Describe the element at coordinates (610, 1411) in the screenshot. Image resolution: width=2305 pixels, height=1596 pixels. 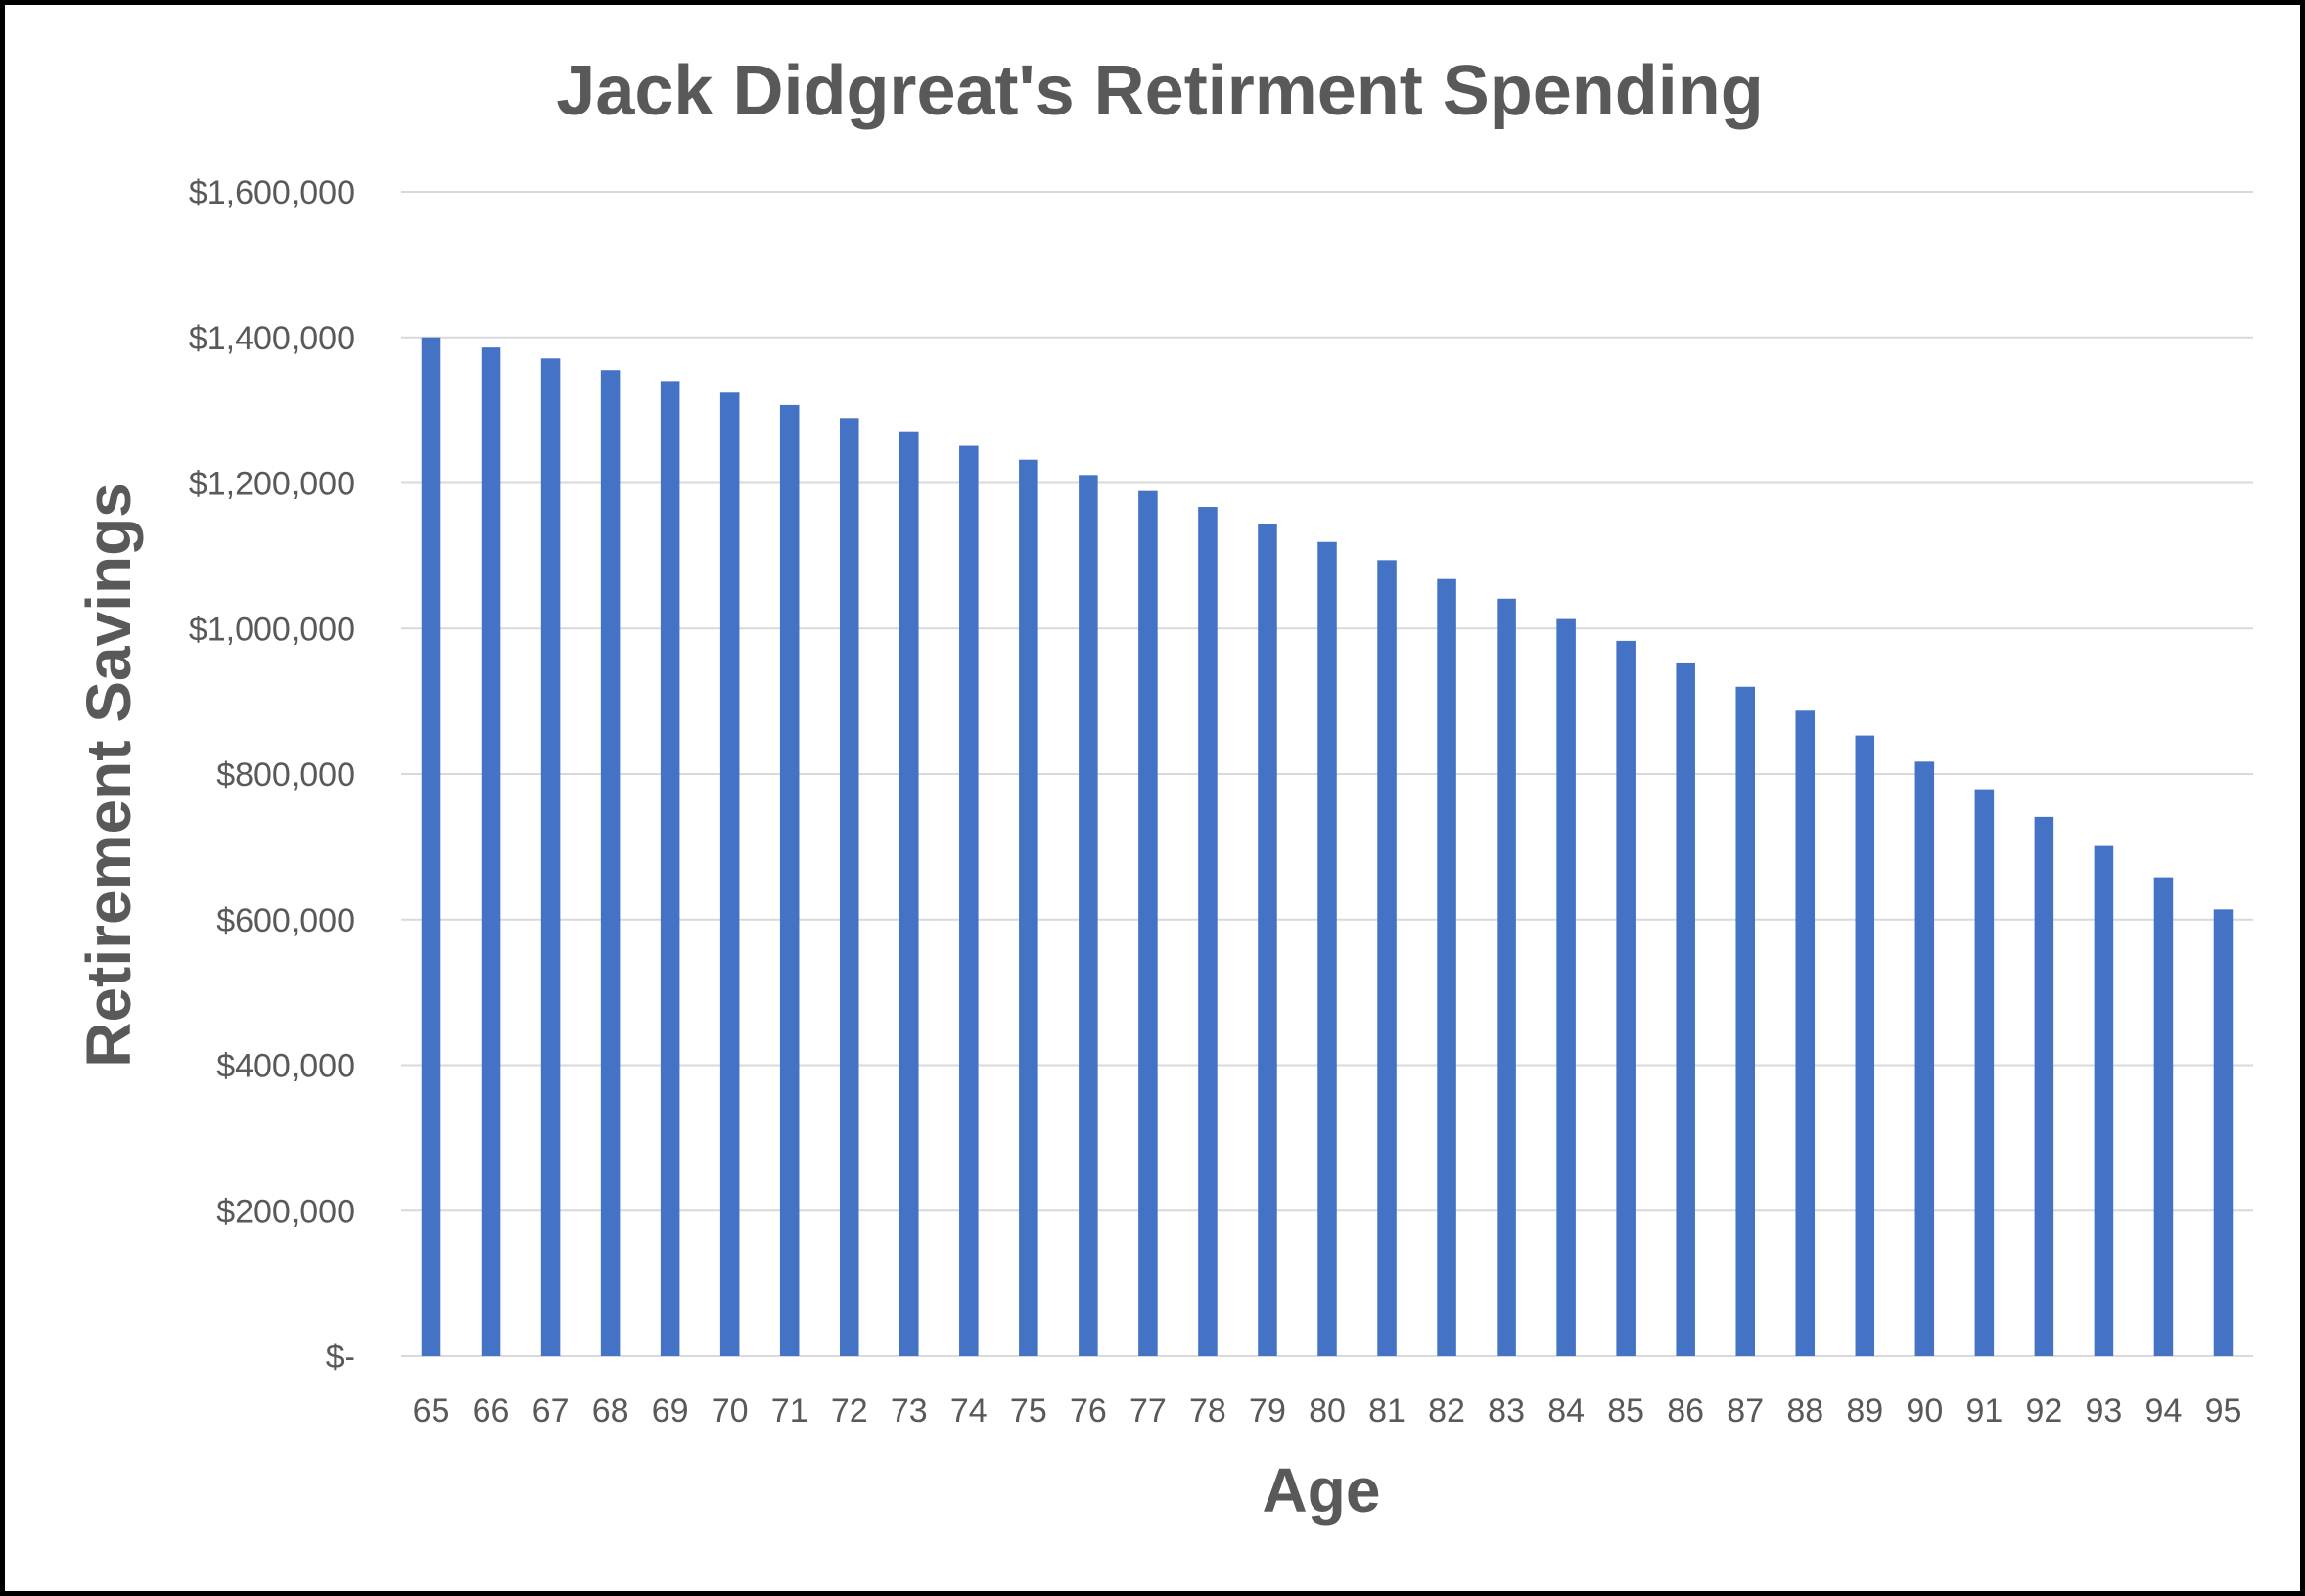
I see `x-tick-label: 68` at that location.